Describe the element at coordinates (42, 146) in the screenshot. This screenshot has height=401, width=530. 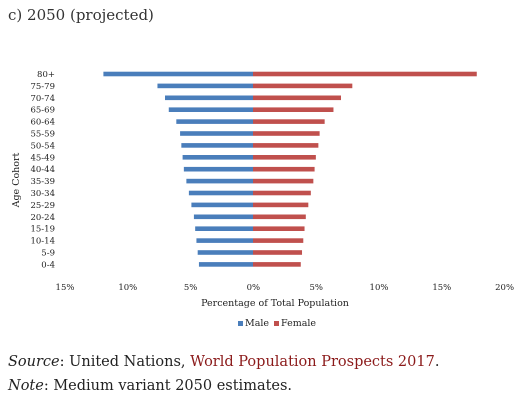
I see `y-tick-label: 50-54` at that location.